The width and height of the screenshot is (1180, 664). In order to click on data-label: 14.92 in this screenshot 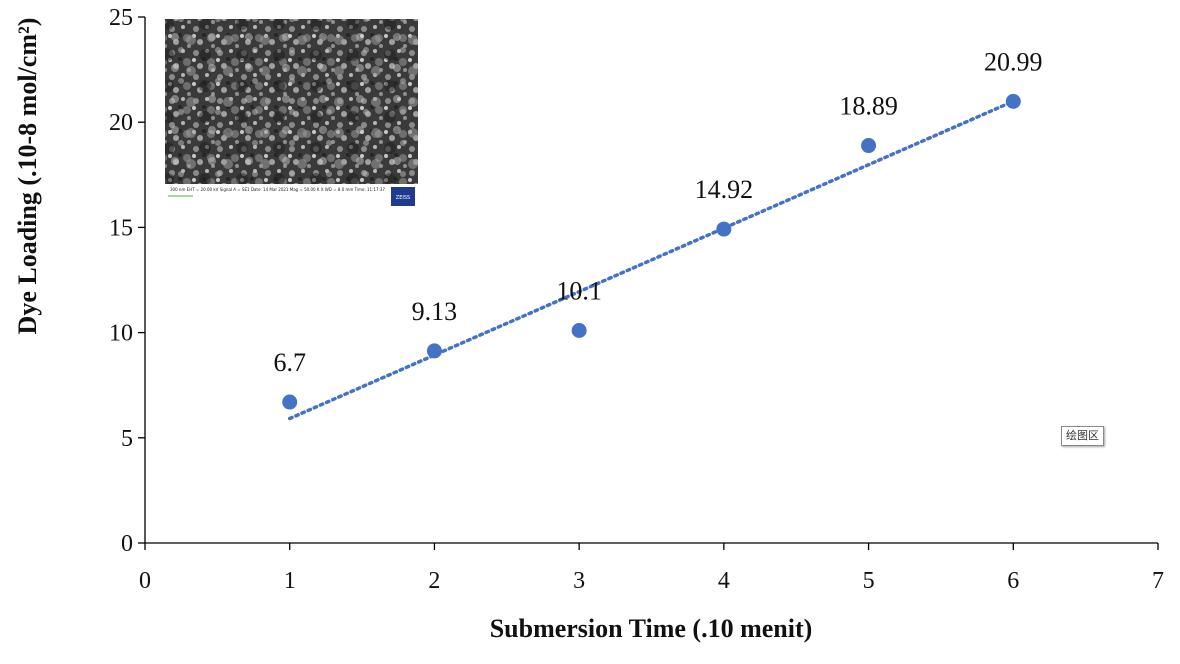, I will do `click(724, 189)`.